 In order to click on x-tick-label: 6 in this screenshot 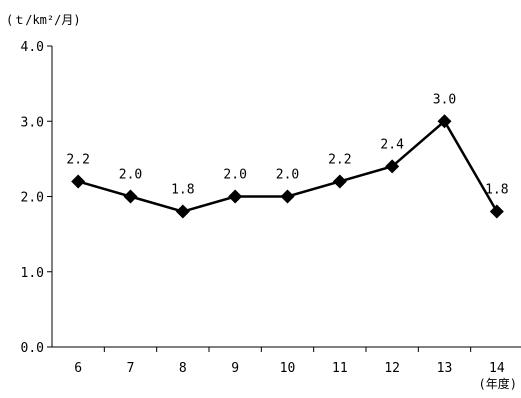, I will do `click(78, 368)`.